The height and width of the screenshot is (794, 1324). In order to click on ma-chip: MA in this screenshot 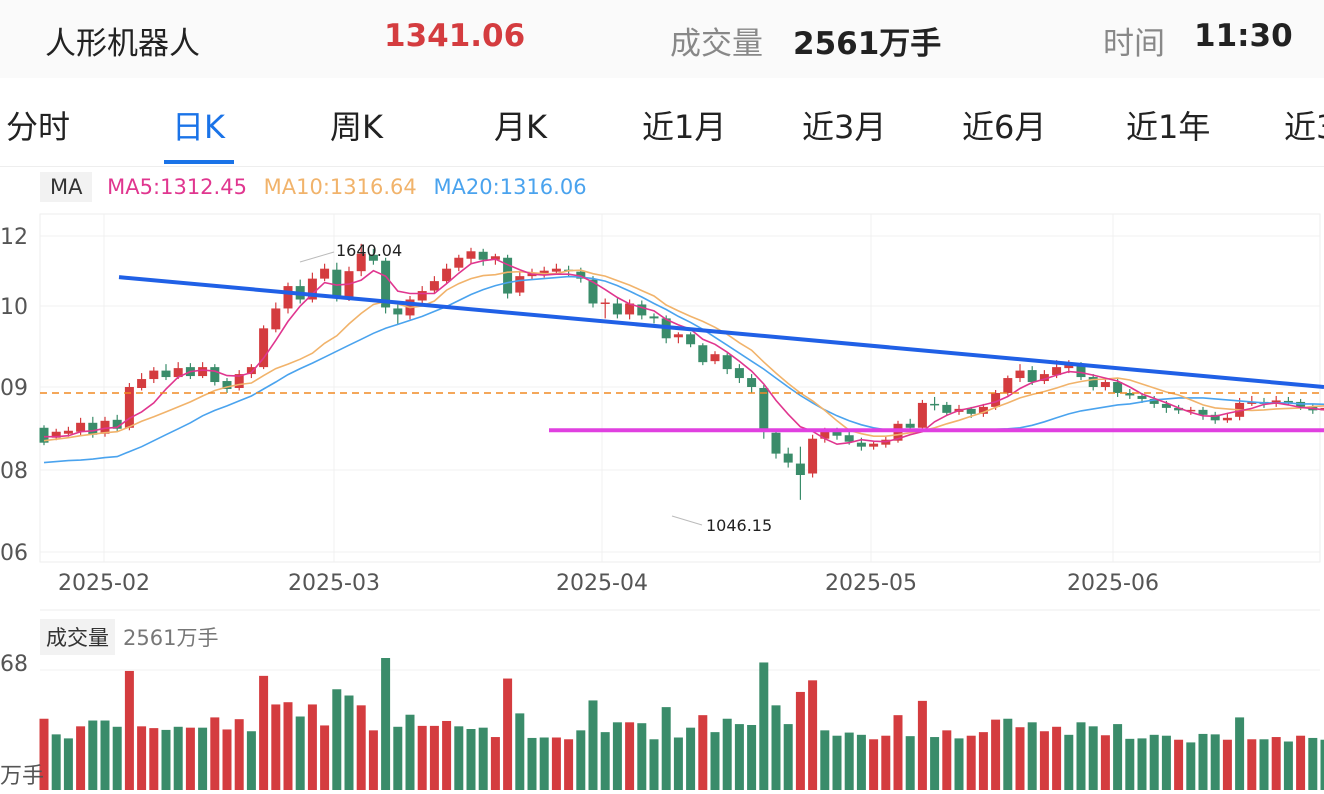, I will do `click(66, 187)`.